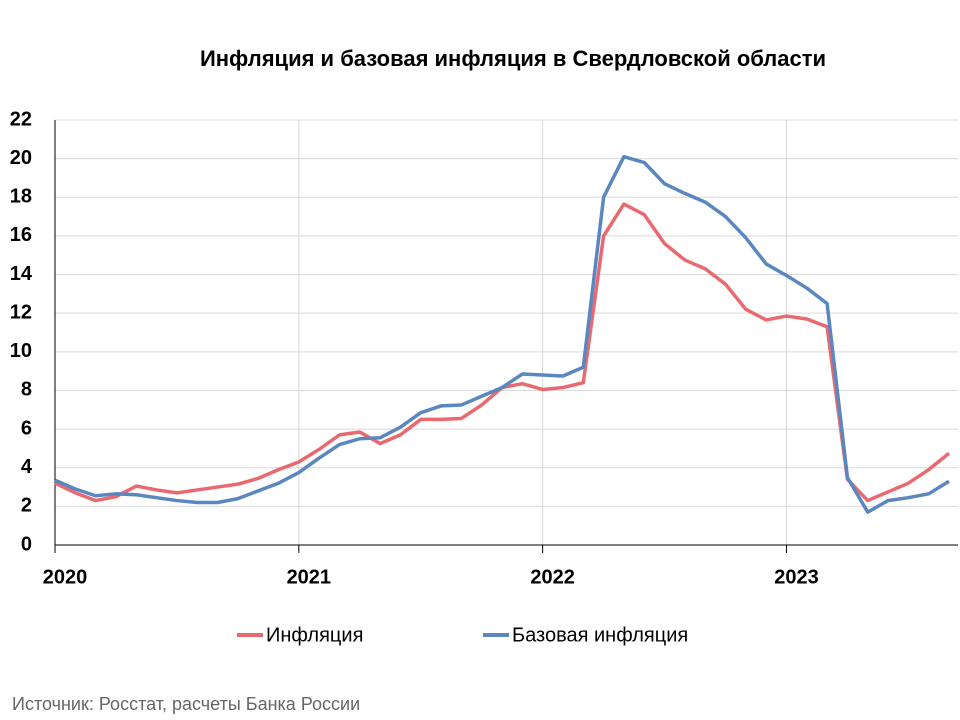 Image resolution: width=960 pixels, height=720 pixels. Describe the element at coordinates (27, 467) in the screenshot. I see `y-tick-label: 4` at that location.